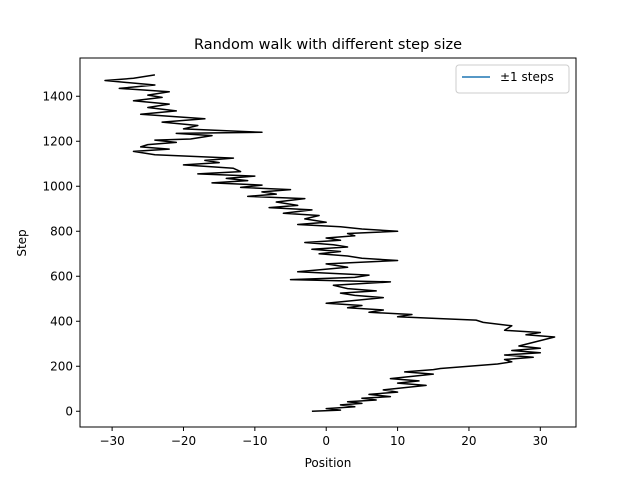 This screenshot has height=480, width=640. I want to click on x-tick-label: 0, so click(326, 441).